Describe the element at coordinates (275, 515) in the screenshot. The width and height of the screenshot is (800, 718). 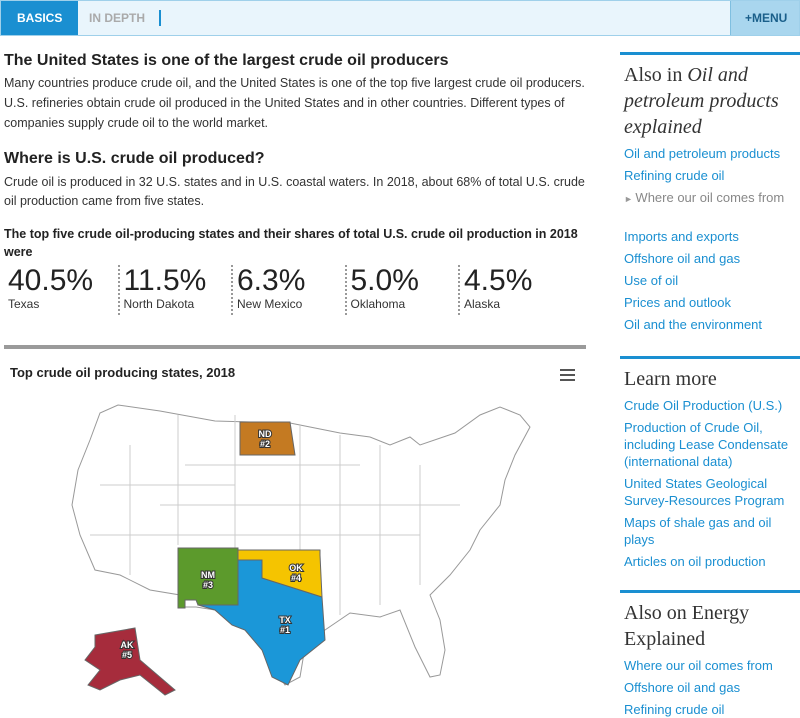
I see `state-borders` at that location.